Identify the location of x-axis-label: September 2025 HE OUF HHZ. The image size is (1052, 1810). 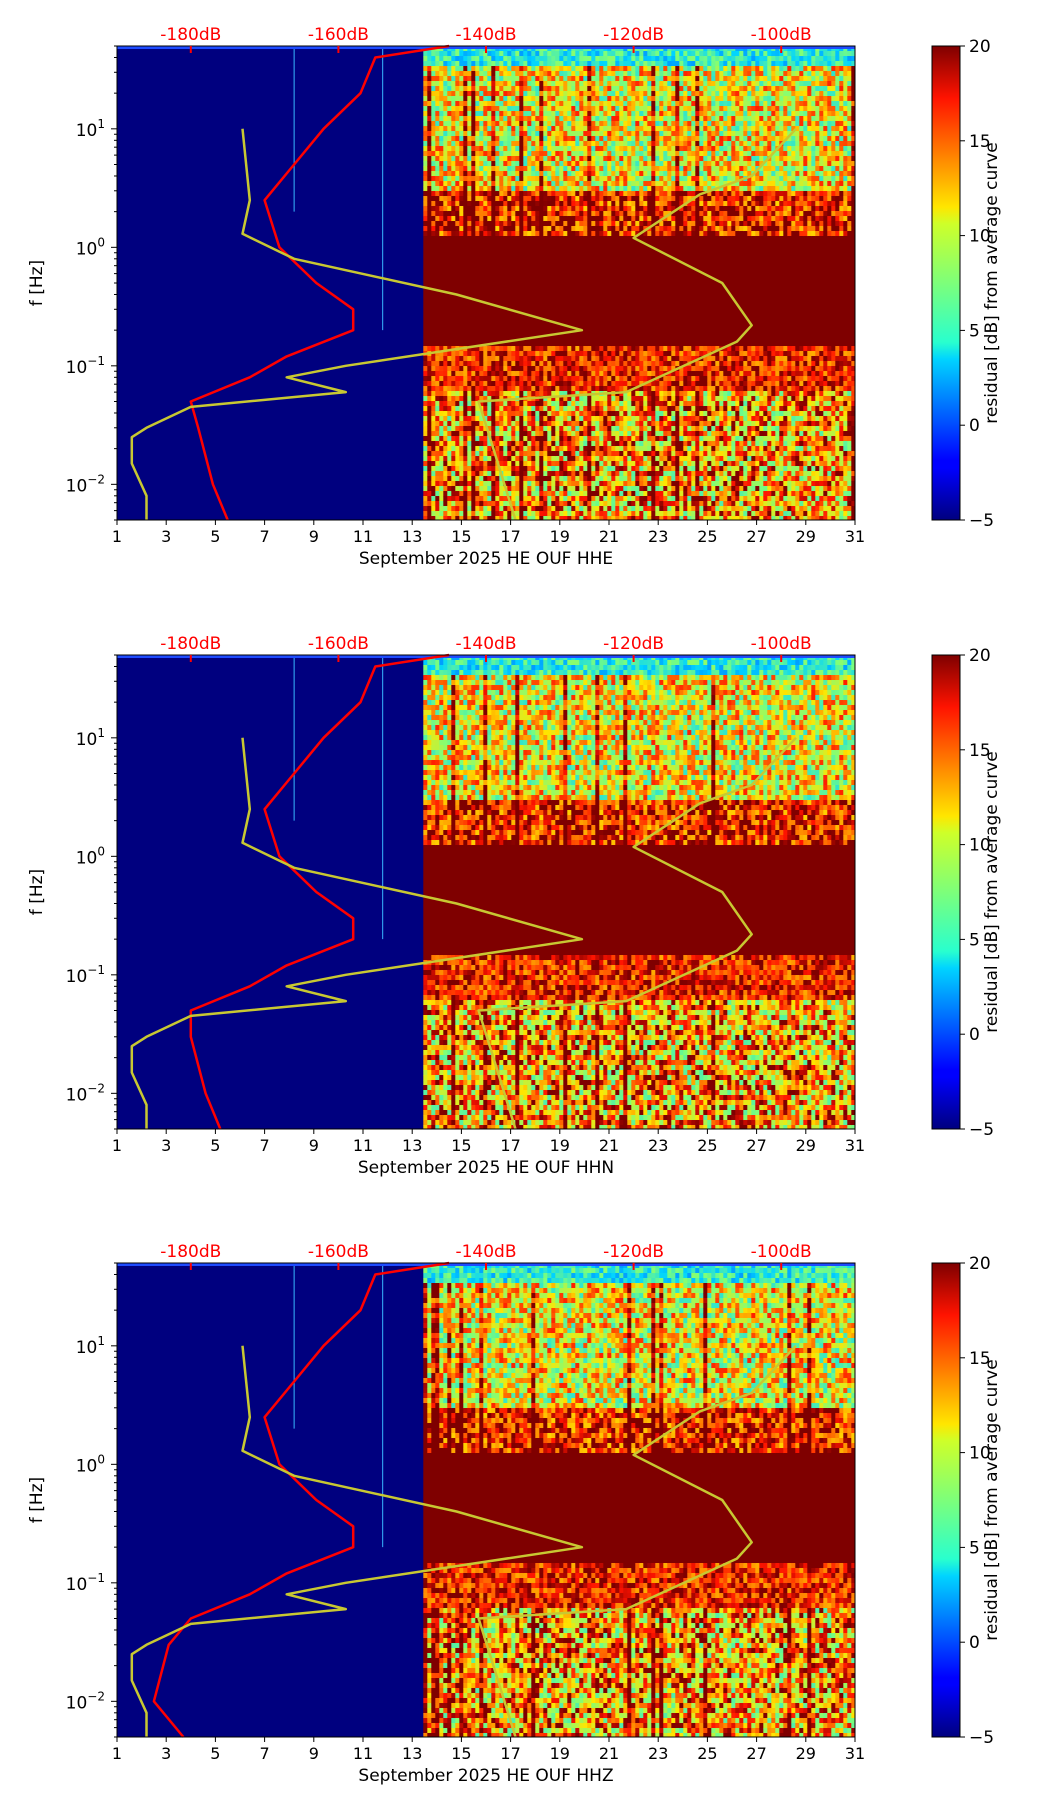
(485, 1776).